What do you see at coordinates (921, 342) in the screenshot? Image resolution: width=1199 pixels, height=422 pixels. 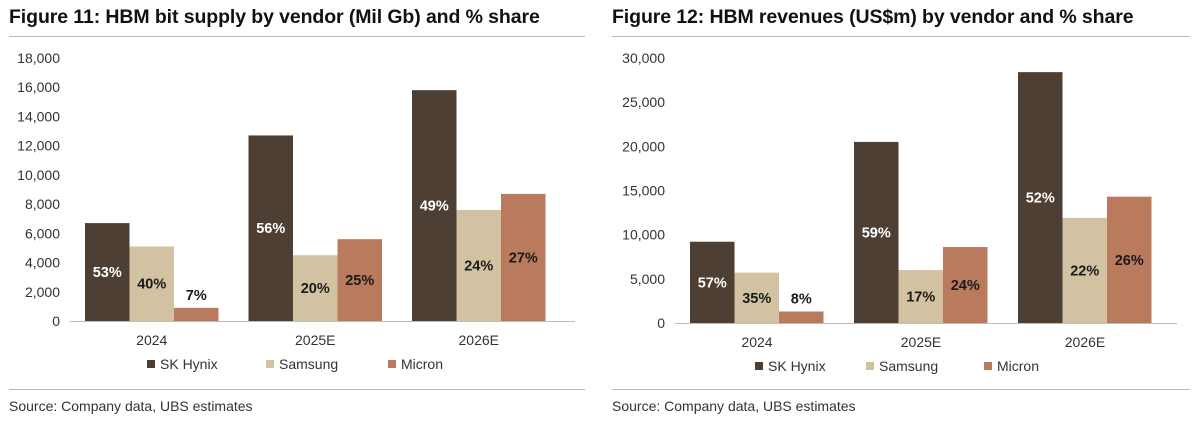 I see `figure-12-xtick-label: 2025E` at bounding box center [921, 342].